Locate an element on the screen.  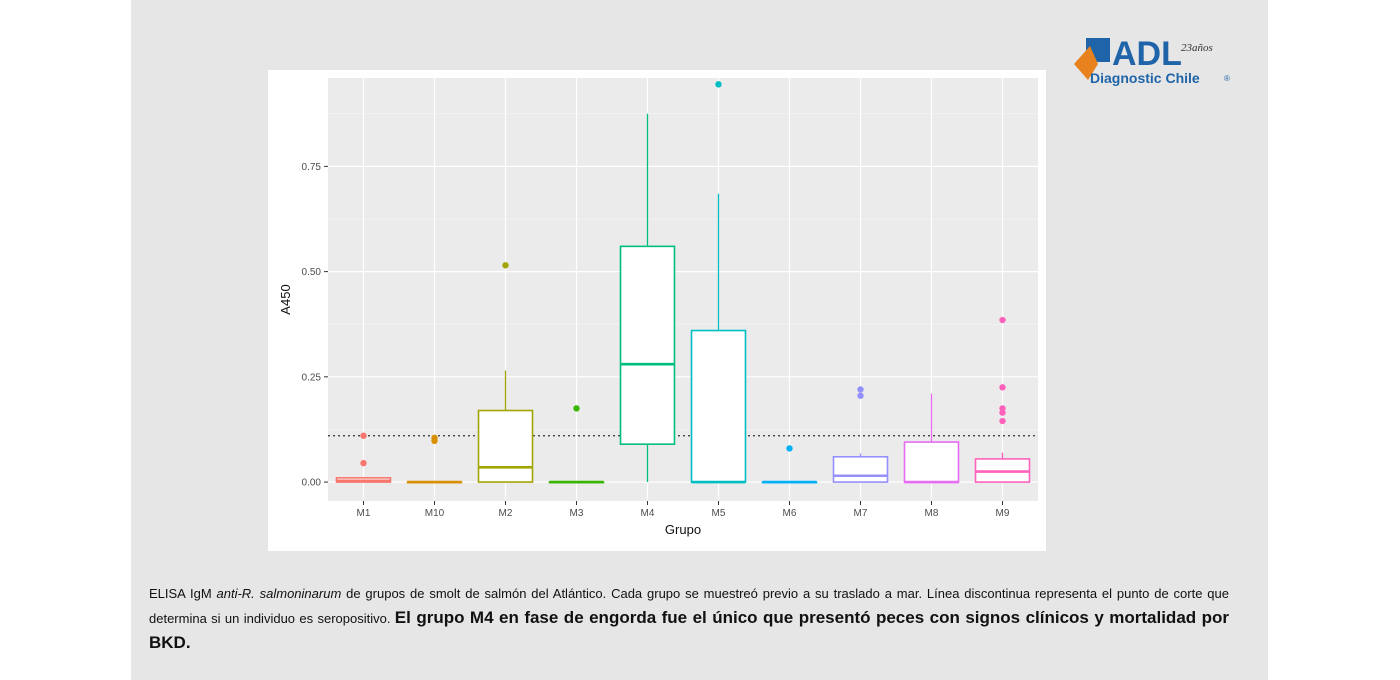
box-M8 is located at coordinates (931, 462).